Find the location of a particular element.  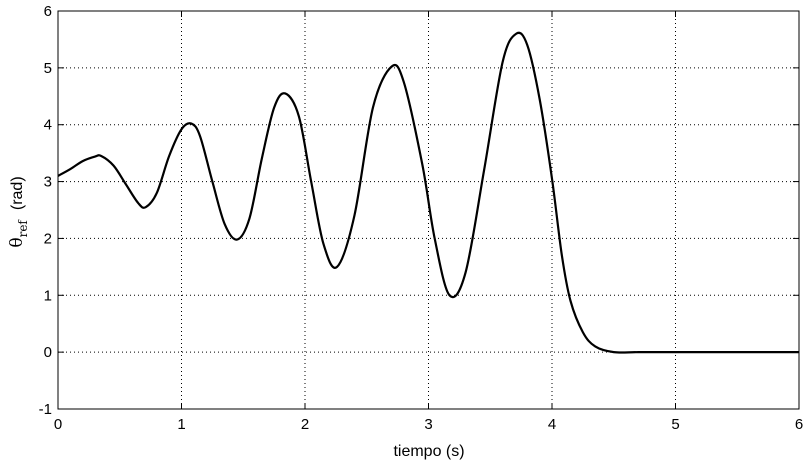

x-tick-label: 0 is located at coordinates (58, 424).